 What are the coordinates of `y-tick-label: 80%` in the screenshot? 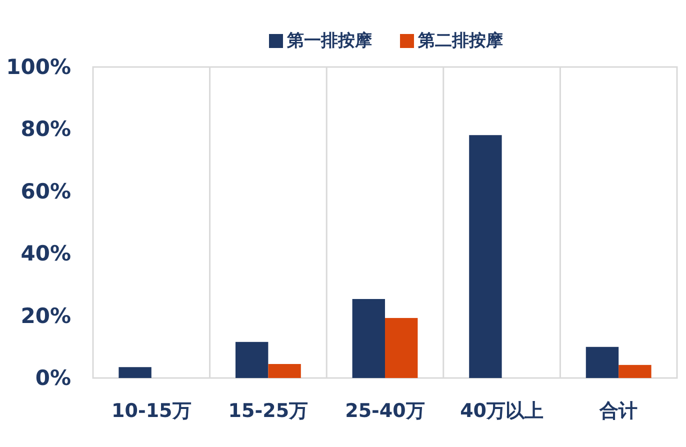 It's located at (45, 129).